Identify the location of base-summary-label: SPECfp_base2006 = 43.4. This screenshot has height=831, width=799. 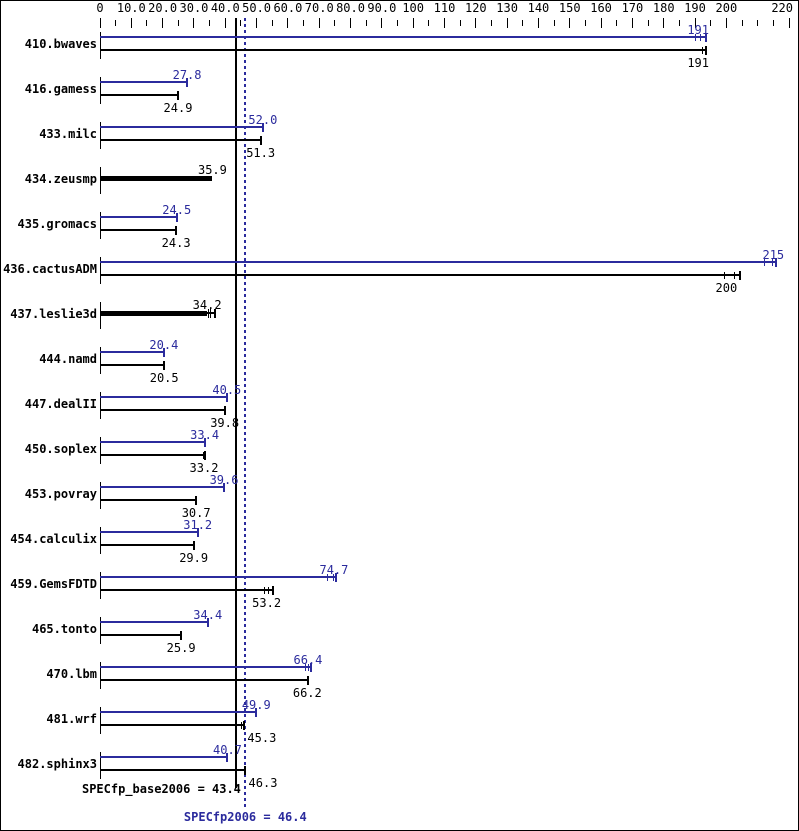
(161, 789).